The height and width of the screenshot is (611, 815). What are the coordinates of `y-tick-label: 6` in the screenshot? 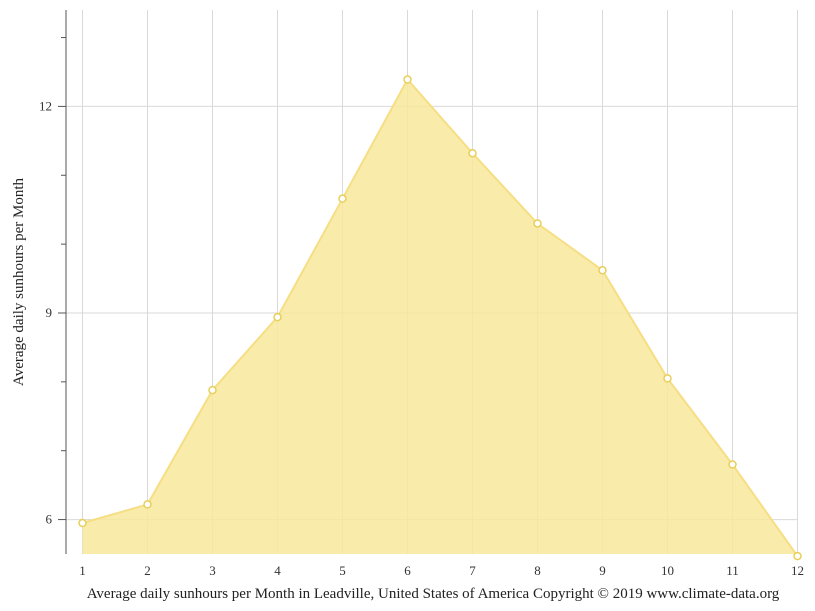 It's located at (49, 519).